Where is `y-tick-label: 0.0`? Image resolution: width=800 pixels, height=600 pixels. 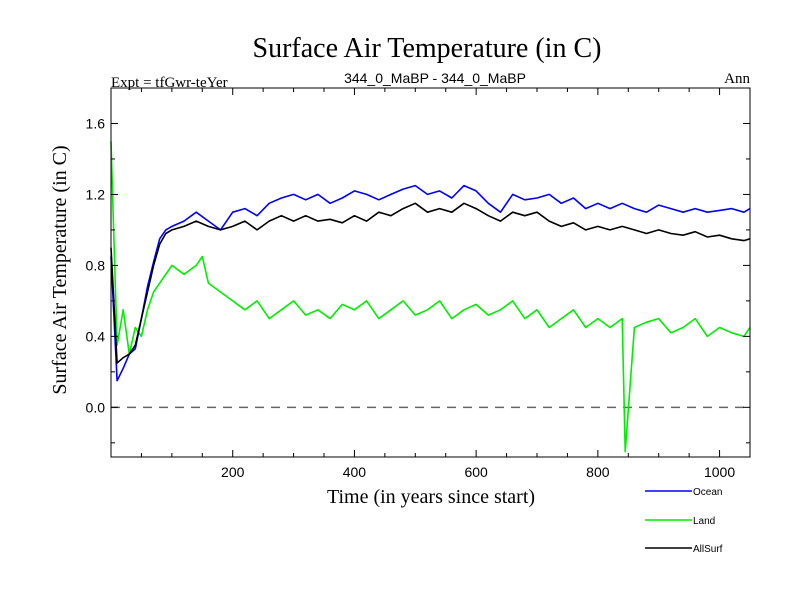
y-tick-label: 0.0 is located at coordinates (96, 407).